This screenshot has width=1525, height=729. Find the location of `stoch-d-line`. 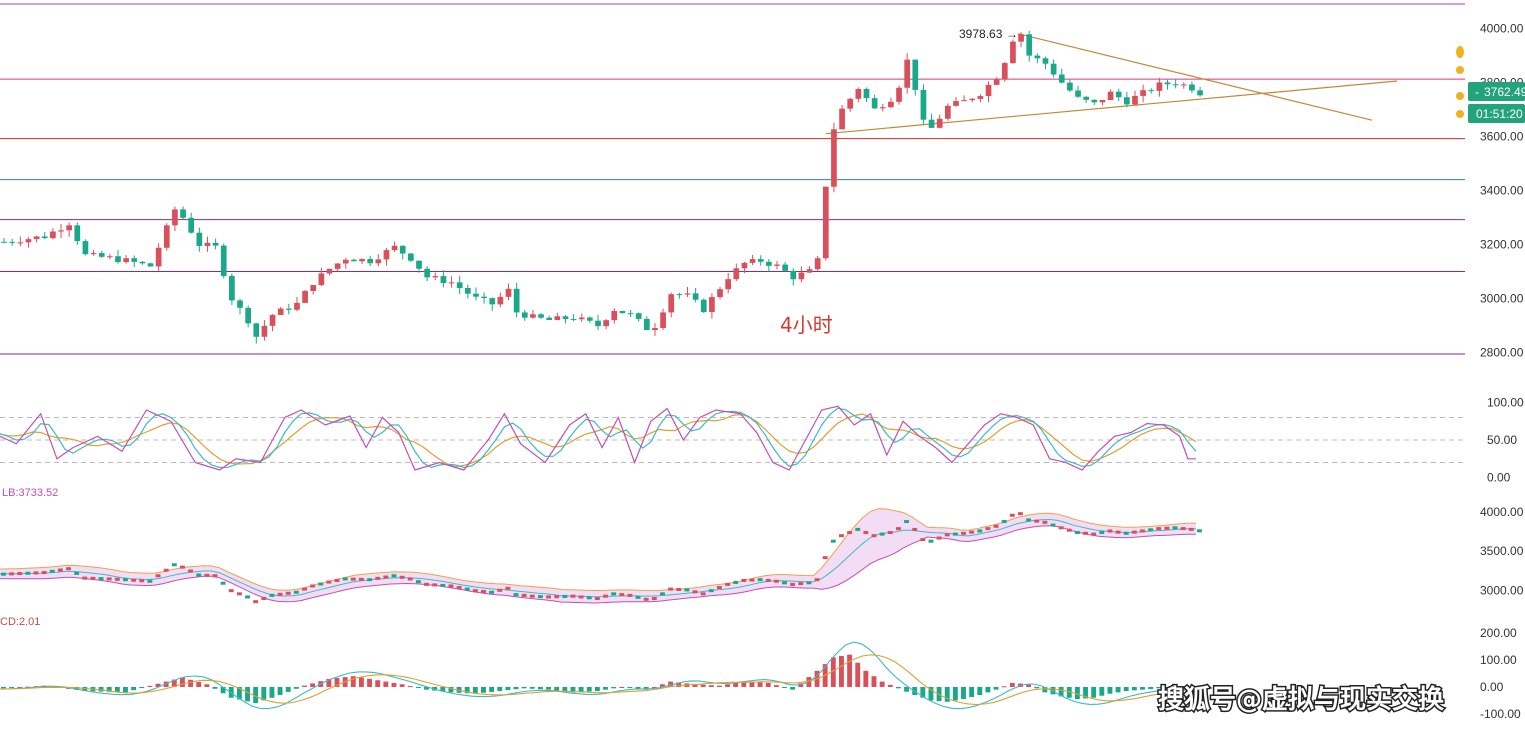

stoch-d-line is located at coordinates (598, 440).